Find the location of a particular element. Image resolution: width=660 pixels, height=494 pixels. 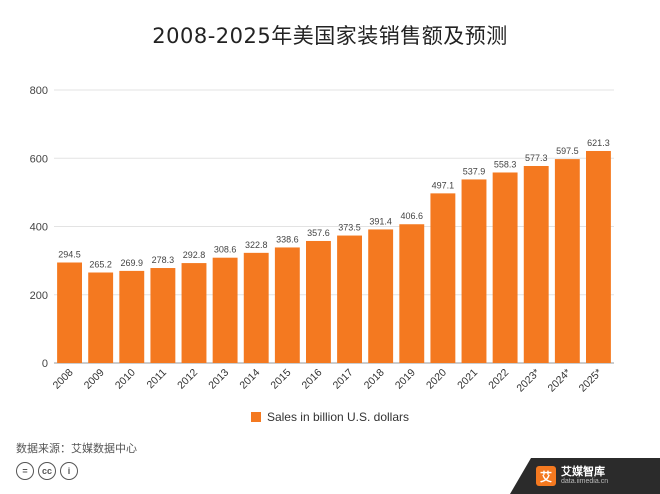

data-label: 292.8 is located at coordinates (194, 255).